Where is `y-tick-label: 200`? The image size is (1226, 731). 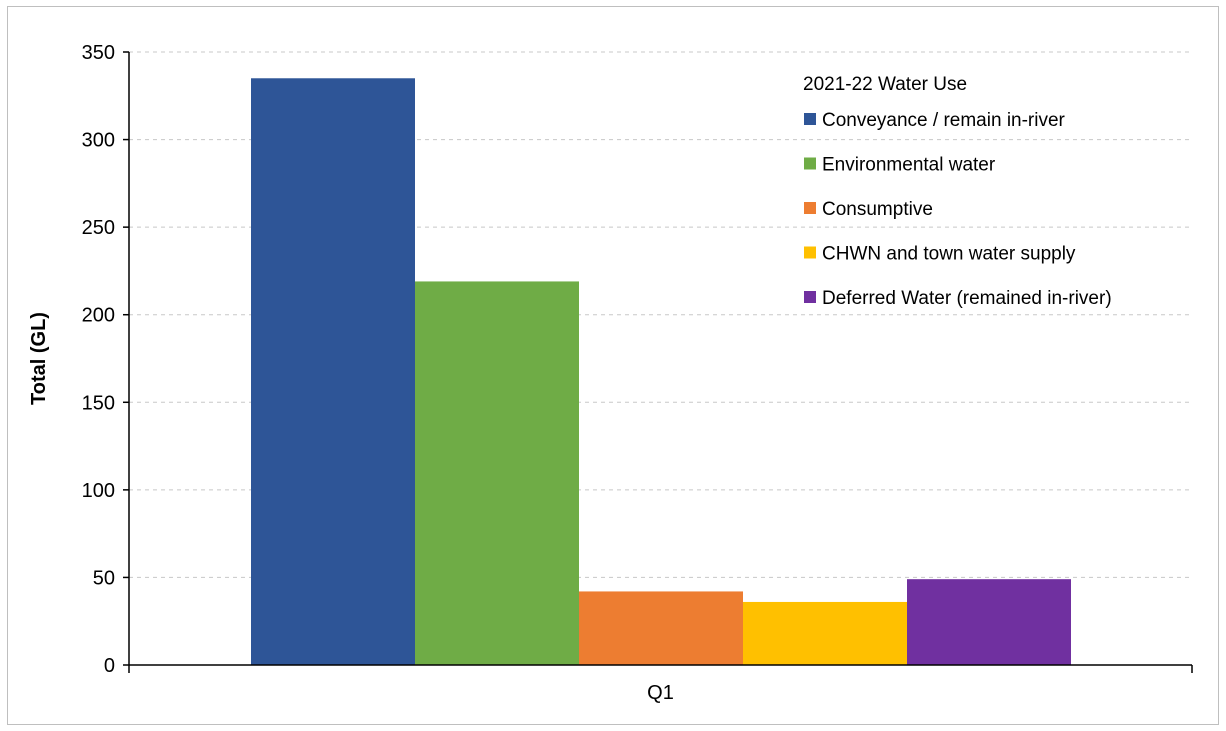
y-tick-label: 200 is located at coordinates (98, 316).